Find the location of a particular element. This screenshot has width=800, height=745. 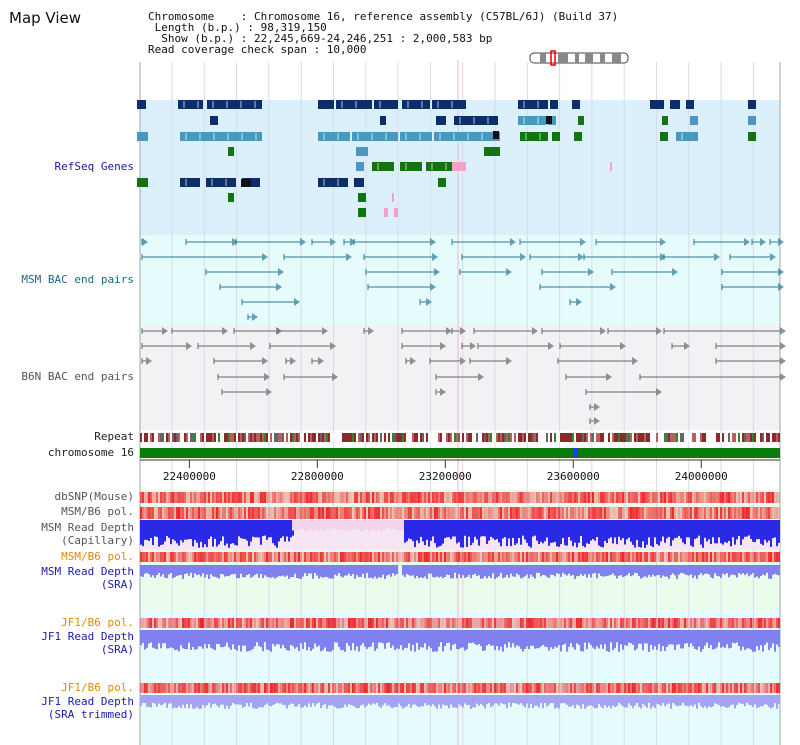

gene-exon is located at coordinates (675, 104).